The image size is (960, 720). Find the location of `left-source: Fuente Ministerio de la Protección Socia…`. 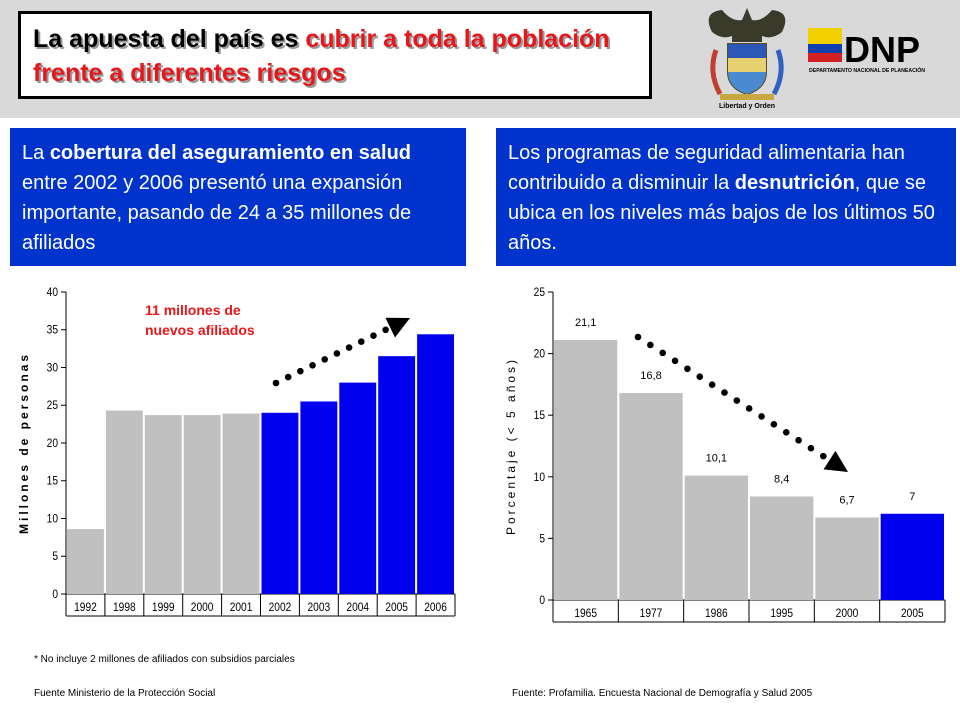

left-source: Fuente Ministerio de la Protección Socia… is located at coordinates (125, 693).